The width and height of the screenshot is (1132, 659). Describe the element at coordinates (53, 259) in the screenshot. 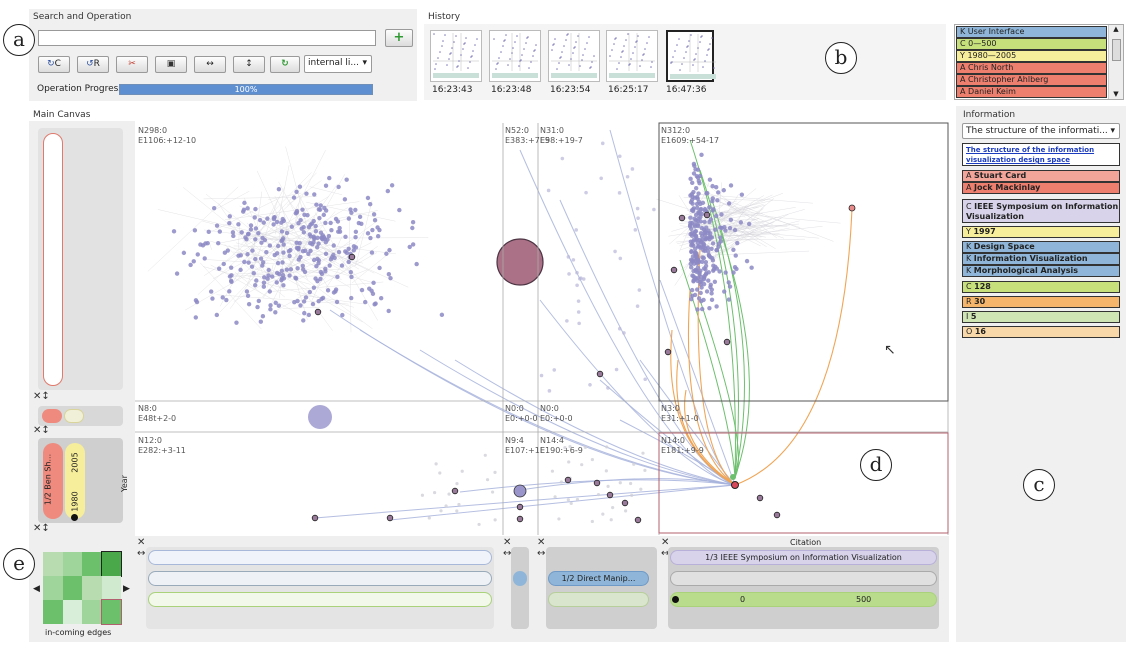

I see `vertical-range-pill` at that location.